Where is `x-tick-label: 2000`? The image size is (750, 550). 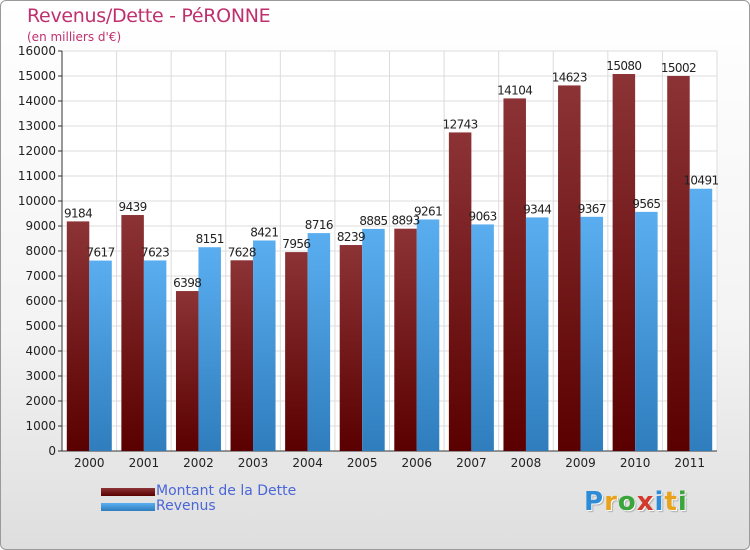
x-tick-label: 2000 is located at coordinates (89, 463).